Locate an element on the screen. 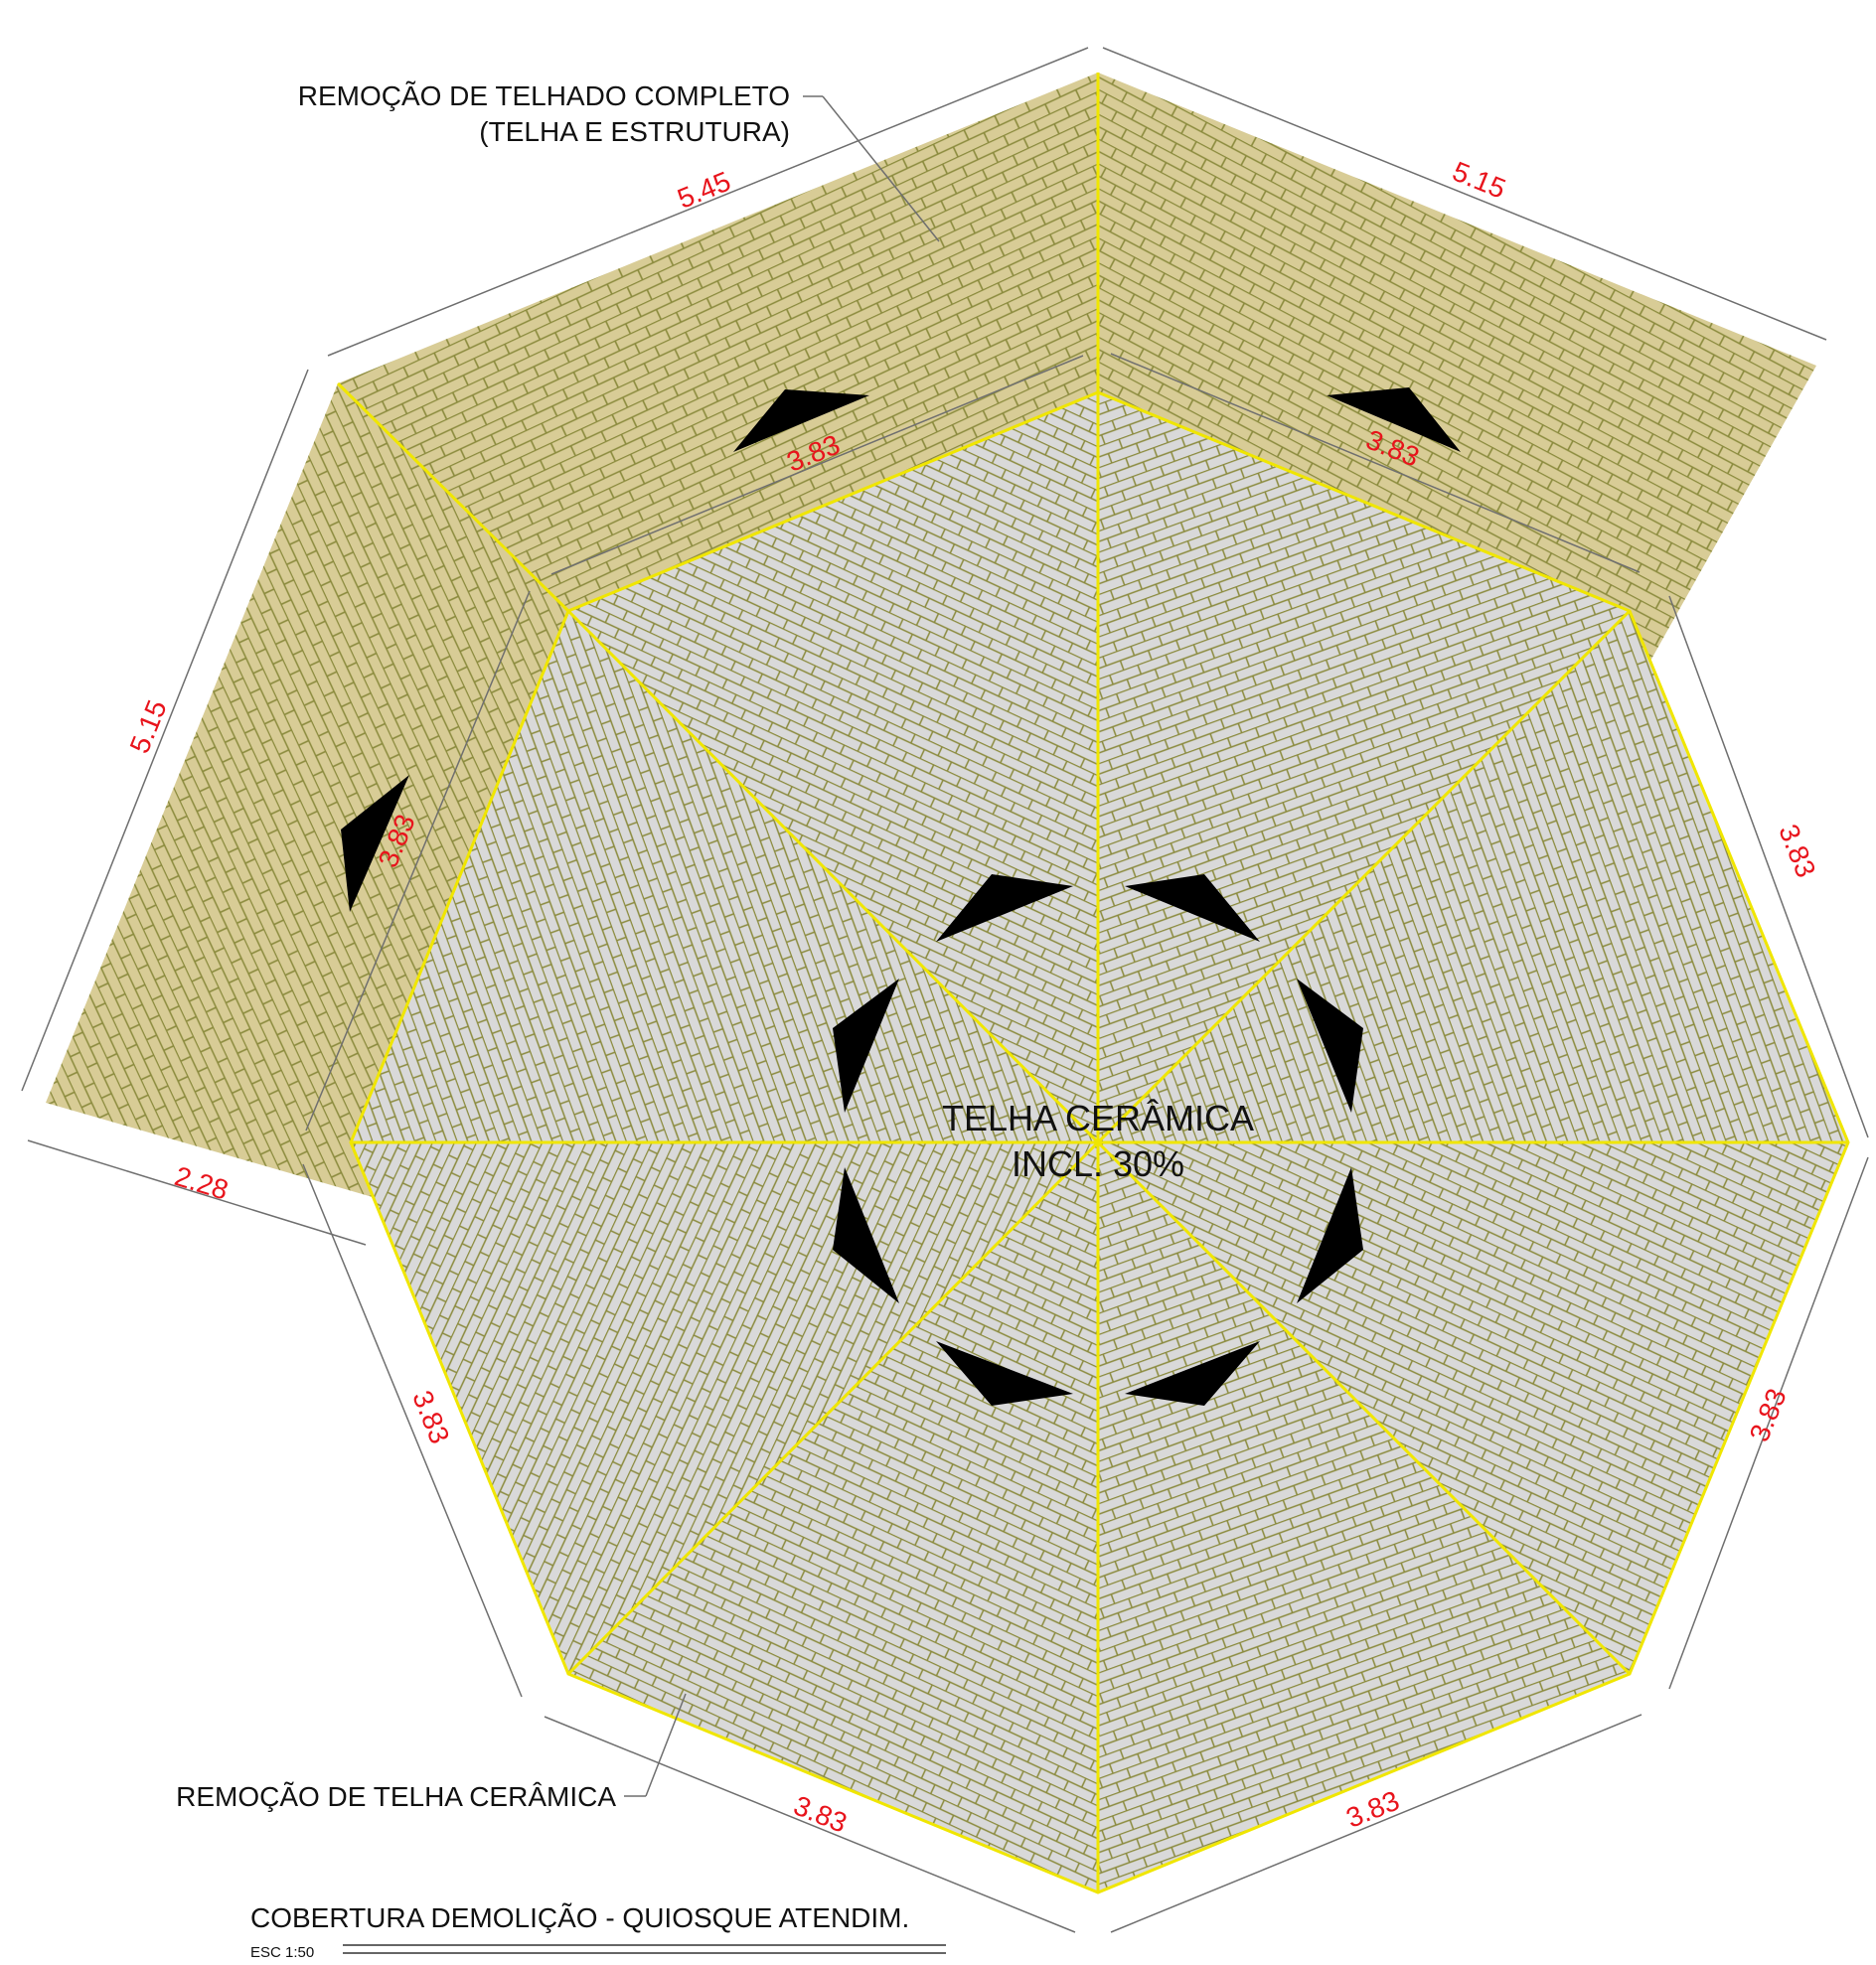  dim-line-bottom-right is located at coordinates (1376, 1823).